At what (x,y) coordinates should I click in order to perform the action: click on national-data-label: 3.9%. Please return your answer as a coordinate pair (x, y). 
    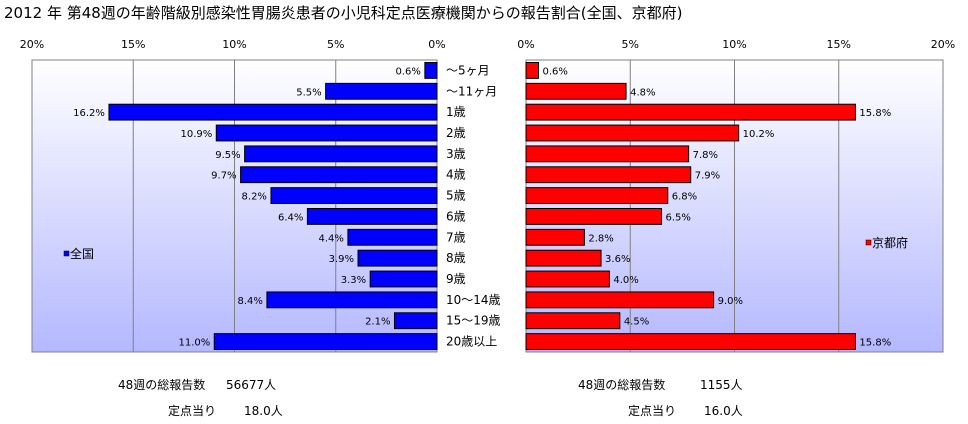
    Looking at the image, I should click on (341, 259).